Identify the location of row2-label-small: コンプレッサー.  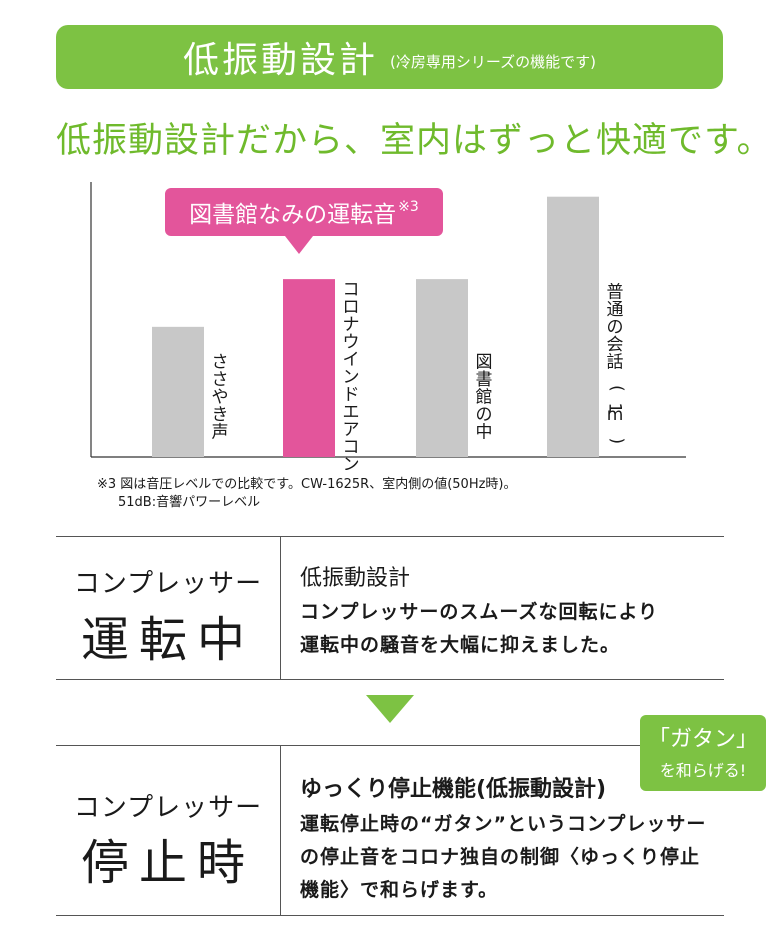
(168, 808).